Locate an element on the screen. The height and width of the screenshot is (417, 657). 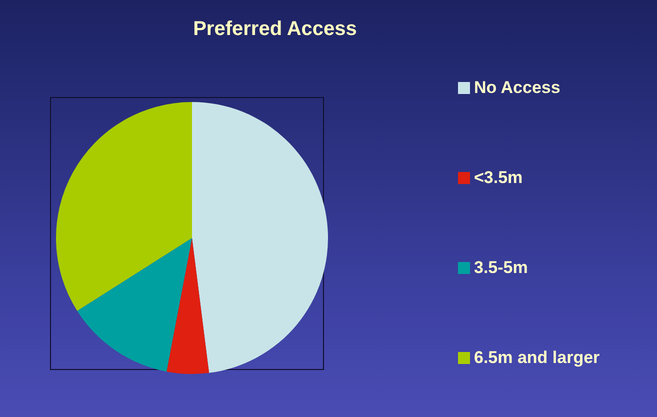
legend-label: 6.5m and larger is located at coordinates (537, 358).